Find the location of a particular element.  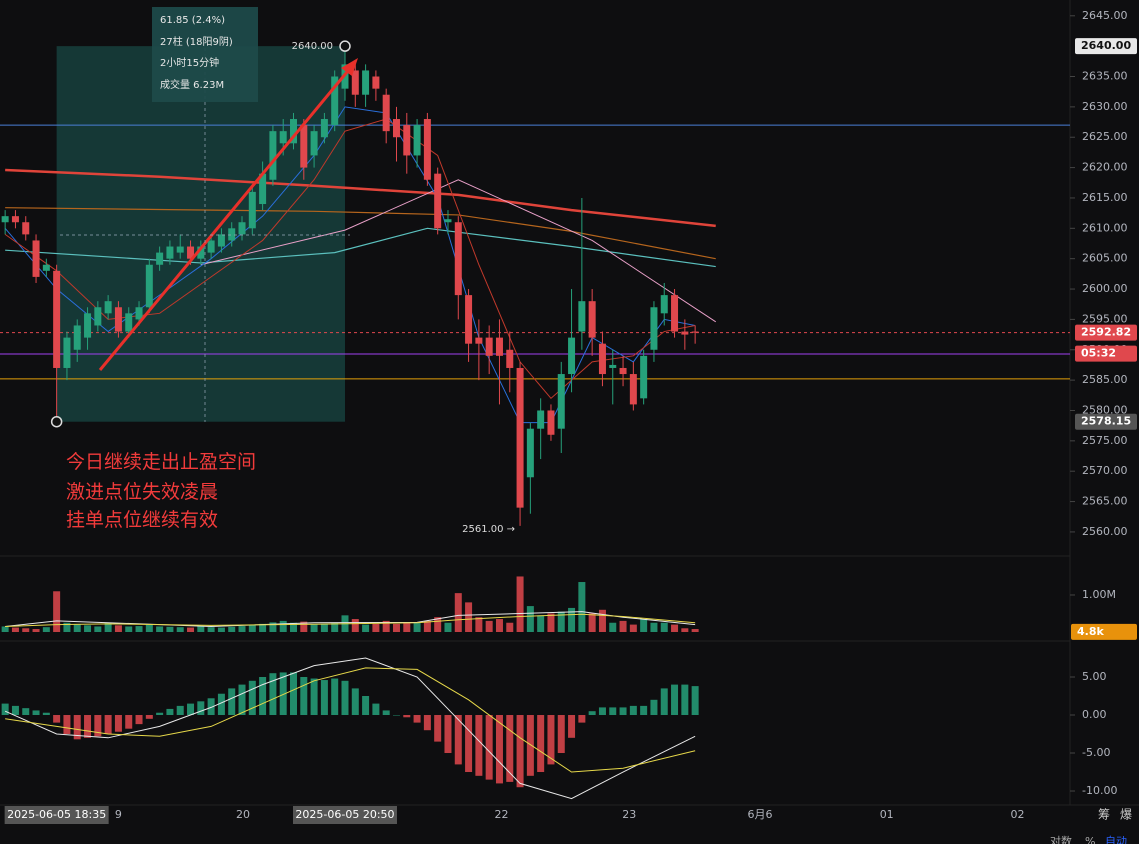

measure-info: 成交量 6.23M is located at coordinates (192, 84).